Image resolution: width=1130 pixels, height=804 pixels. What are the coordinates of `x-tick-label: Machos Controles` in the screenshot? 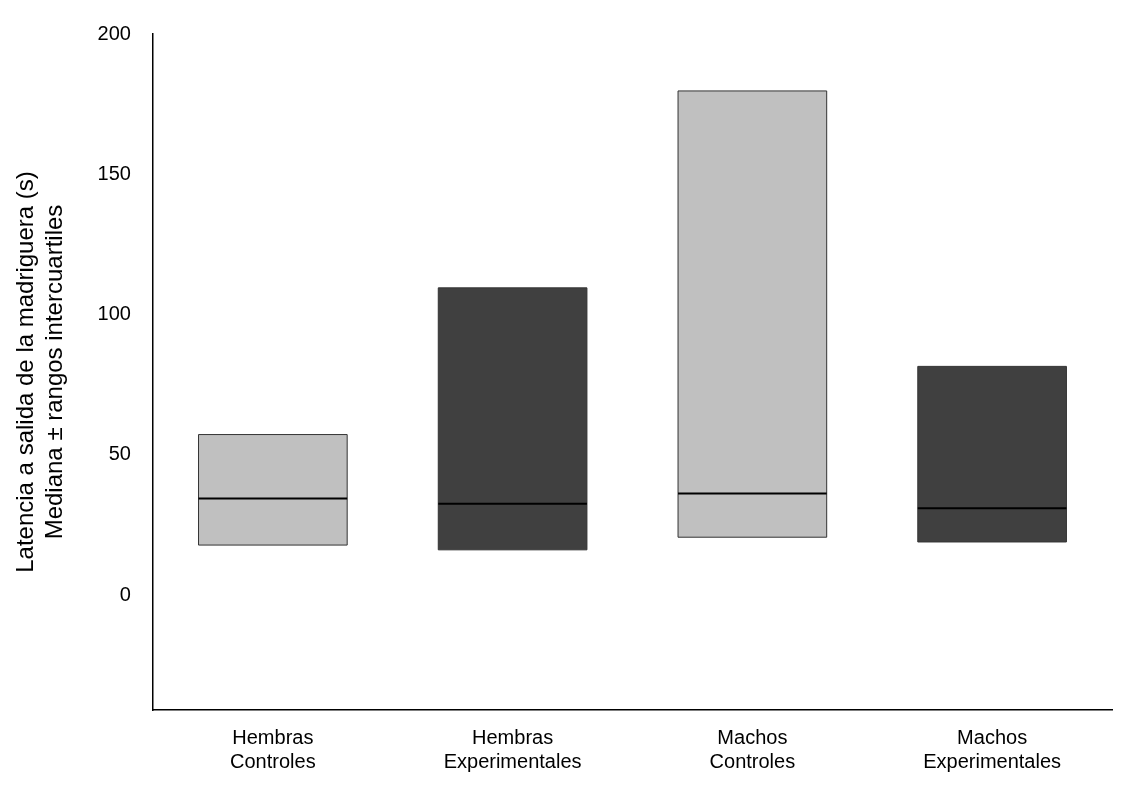 It's located at (752, 748).